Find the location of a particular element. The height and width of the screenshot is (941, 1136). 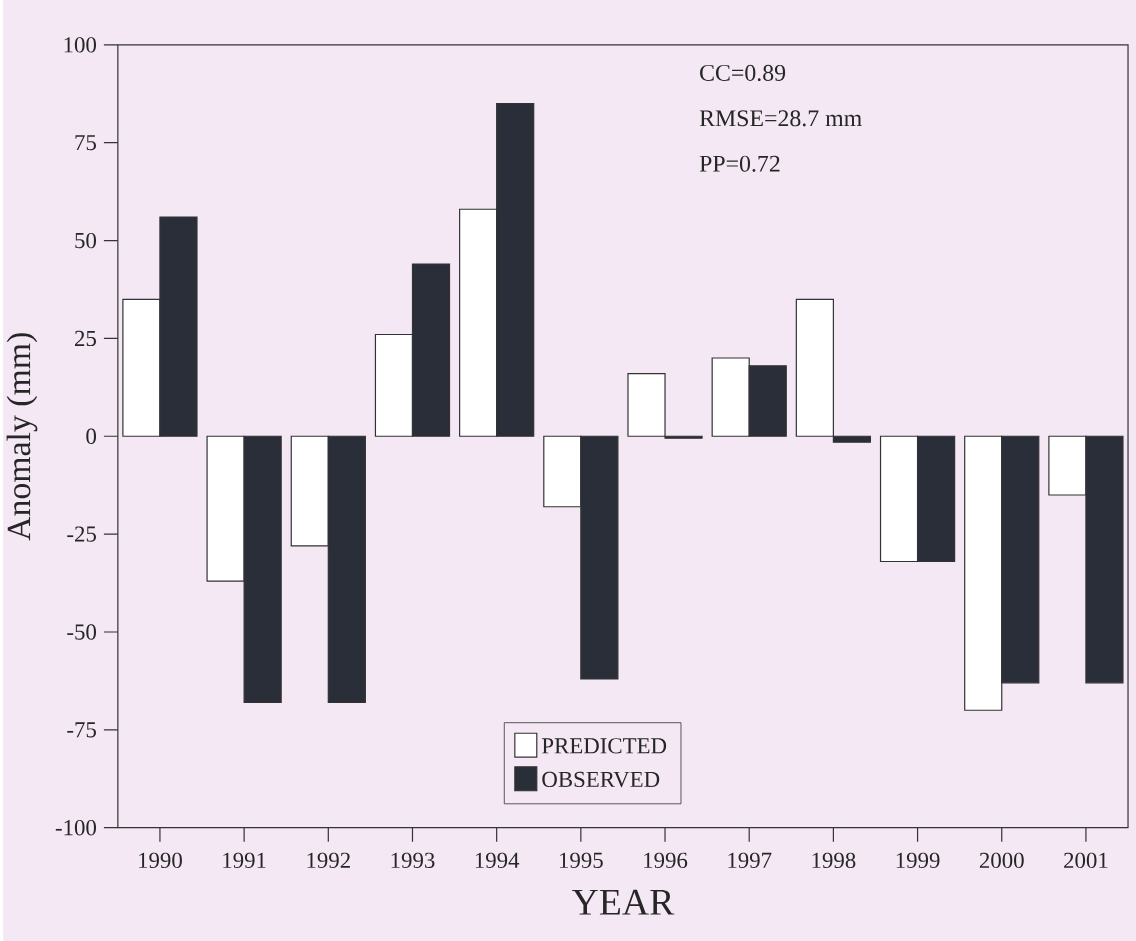

x-tick-label: 1994 is located at coordinates (497, 860).